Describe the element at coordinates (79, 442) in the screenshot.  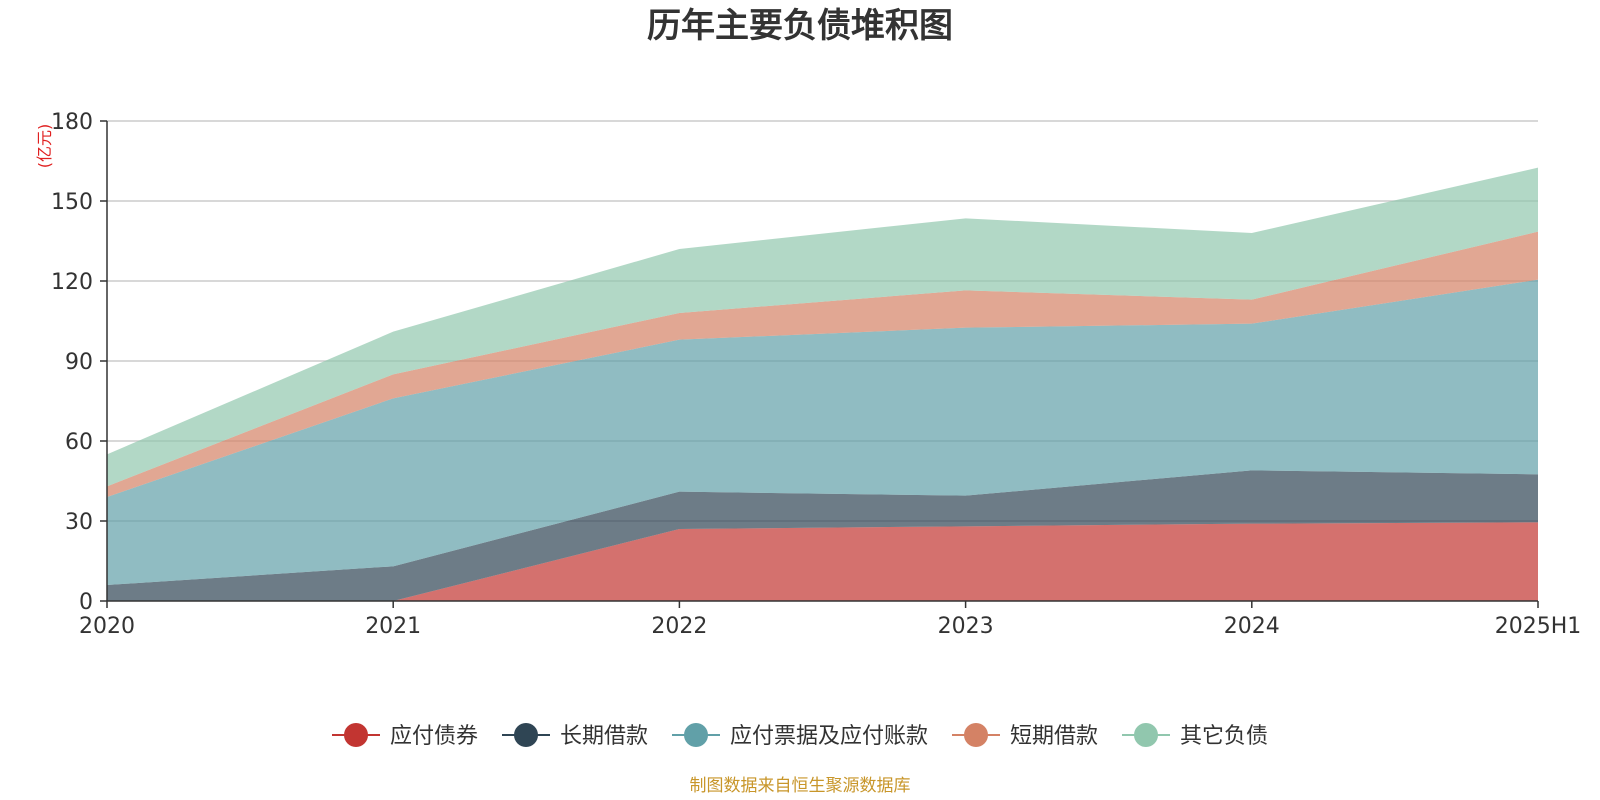
I see `y-tick-label: 60` at that location.